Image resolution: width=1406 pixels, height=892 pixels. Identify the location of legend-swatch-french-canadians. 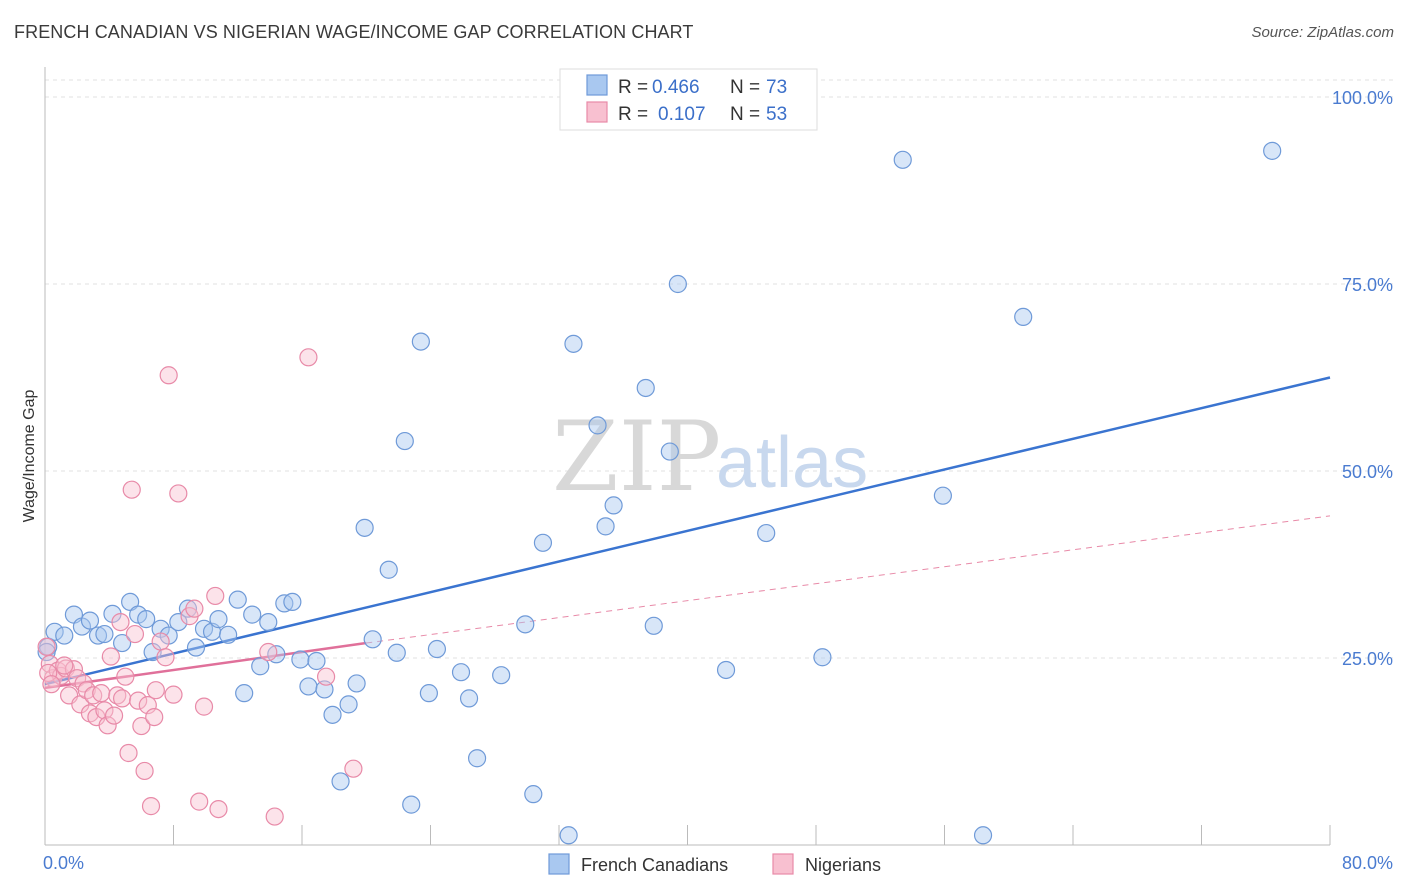
(597, 85).